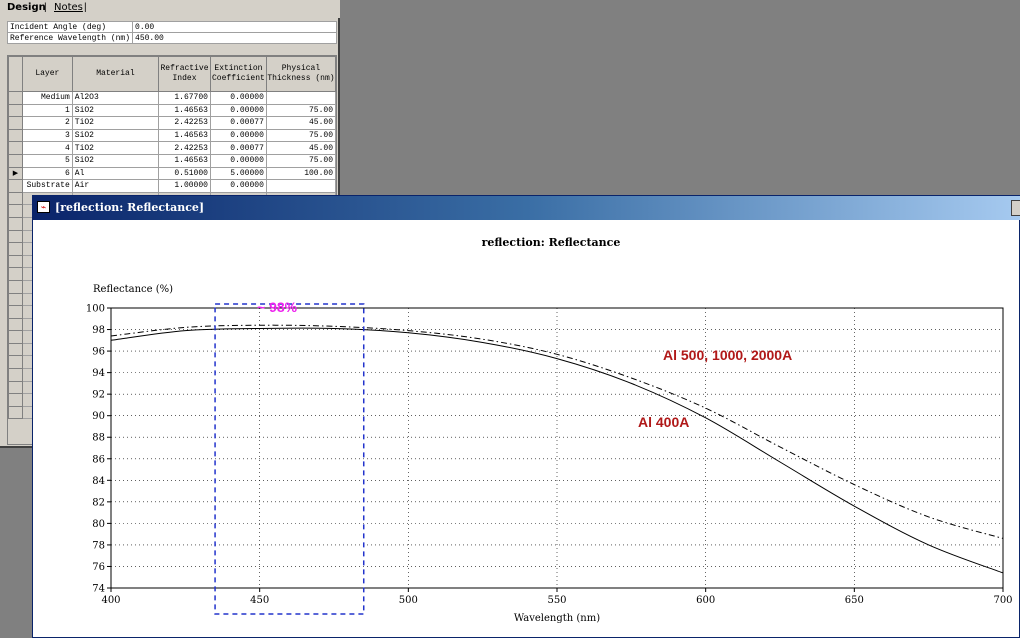 The width and height of the screenshot is (1020, 638). What do you see at coordinates (184, 173) in the screenshot?
I see `cell-refractive-index: 0.51000` at bounding box center [184, 173].